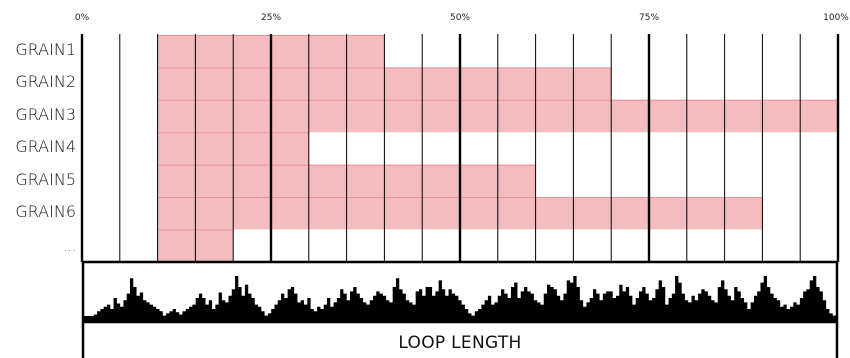  Describe the element at coordinates (45, 81) in the screenshot. I see `grain-label-2: GRAIN2` at that location.